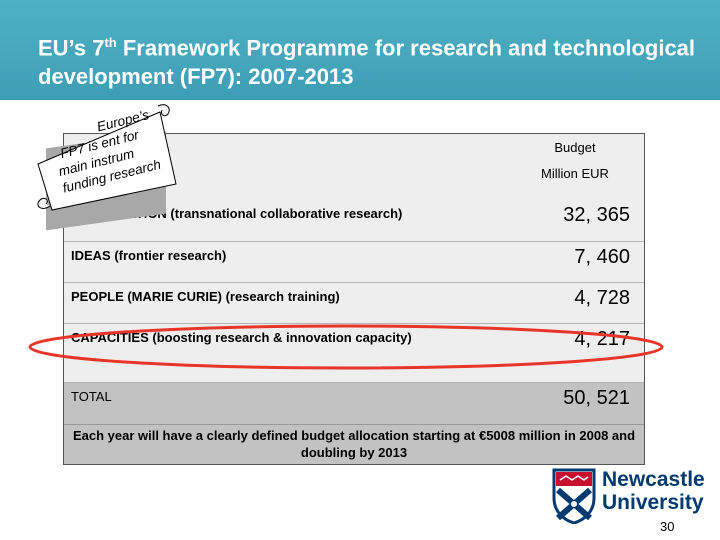 Image resolution: width=720 pixels, height=540 pixels. I want to click on row-value: 50, 521, so click(596, 398).